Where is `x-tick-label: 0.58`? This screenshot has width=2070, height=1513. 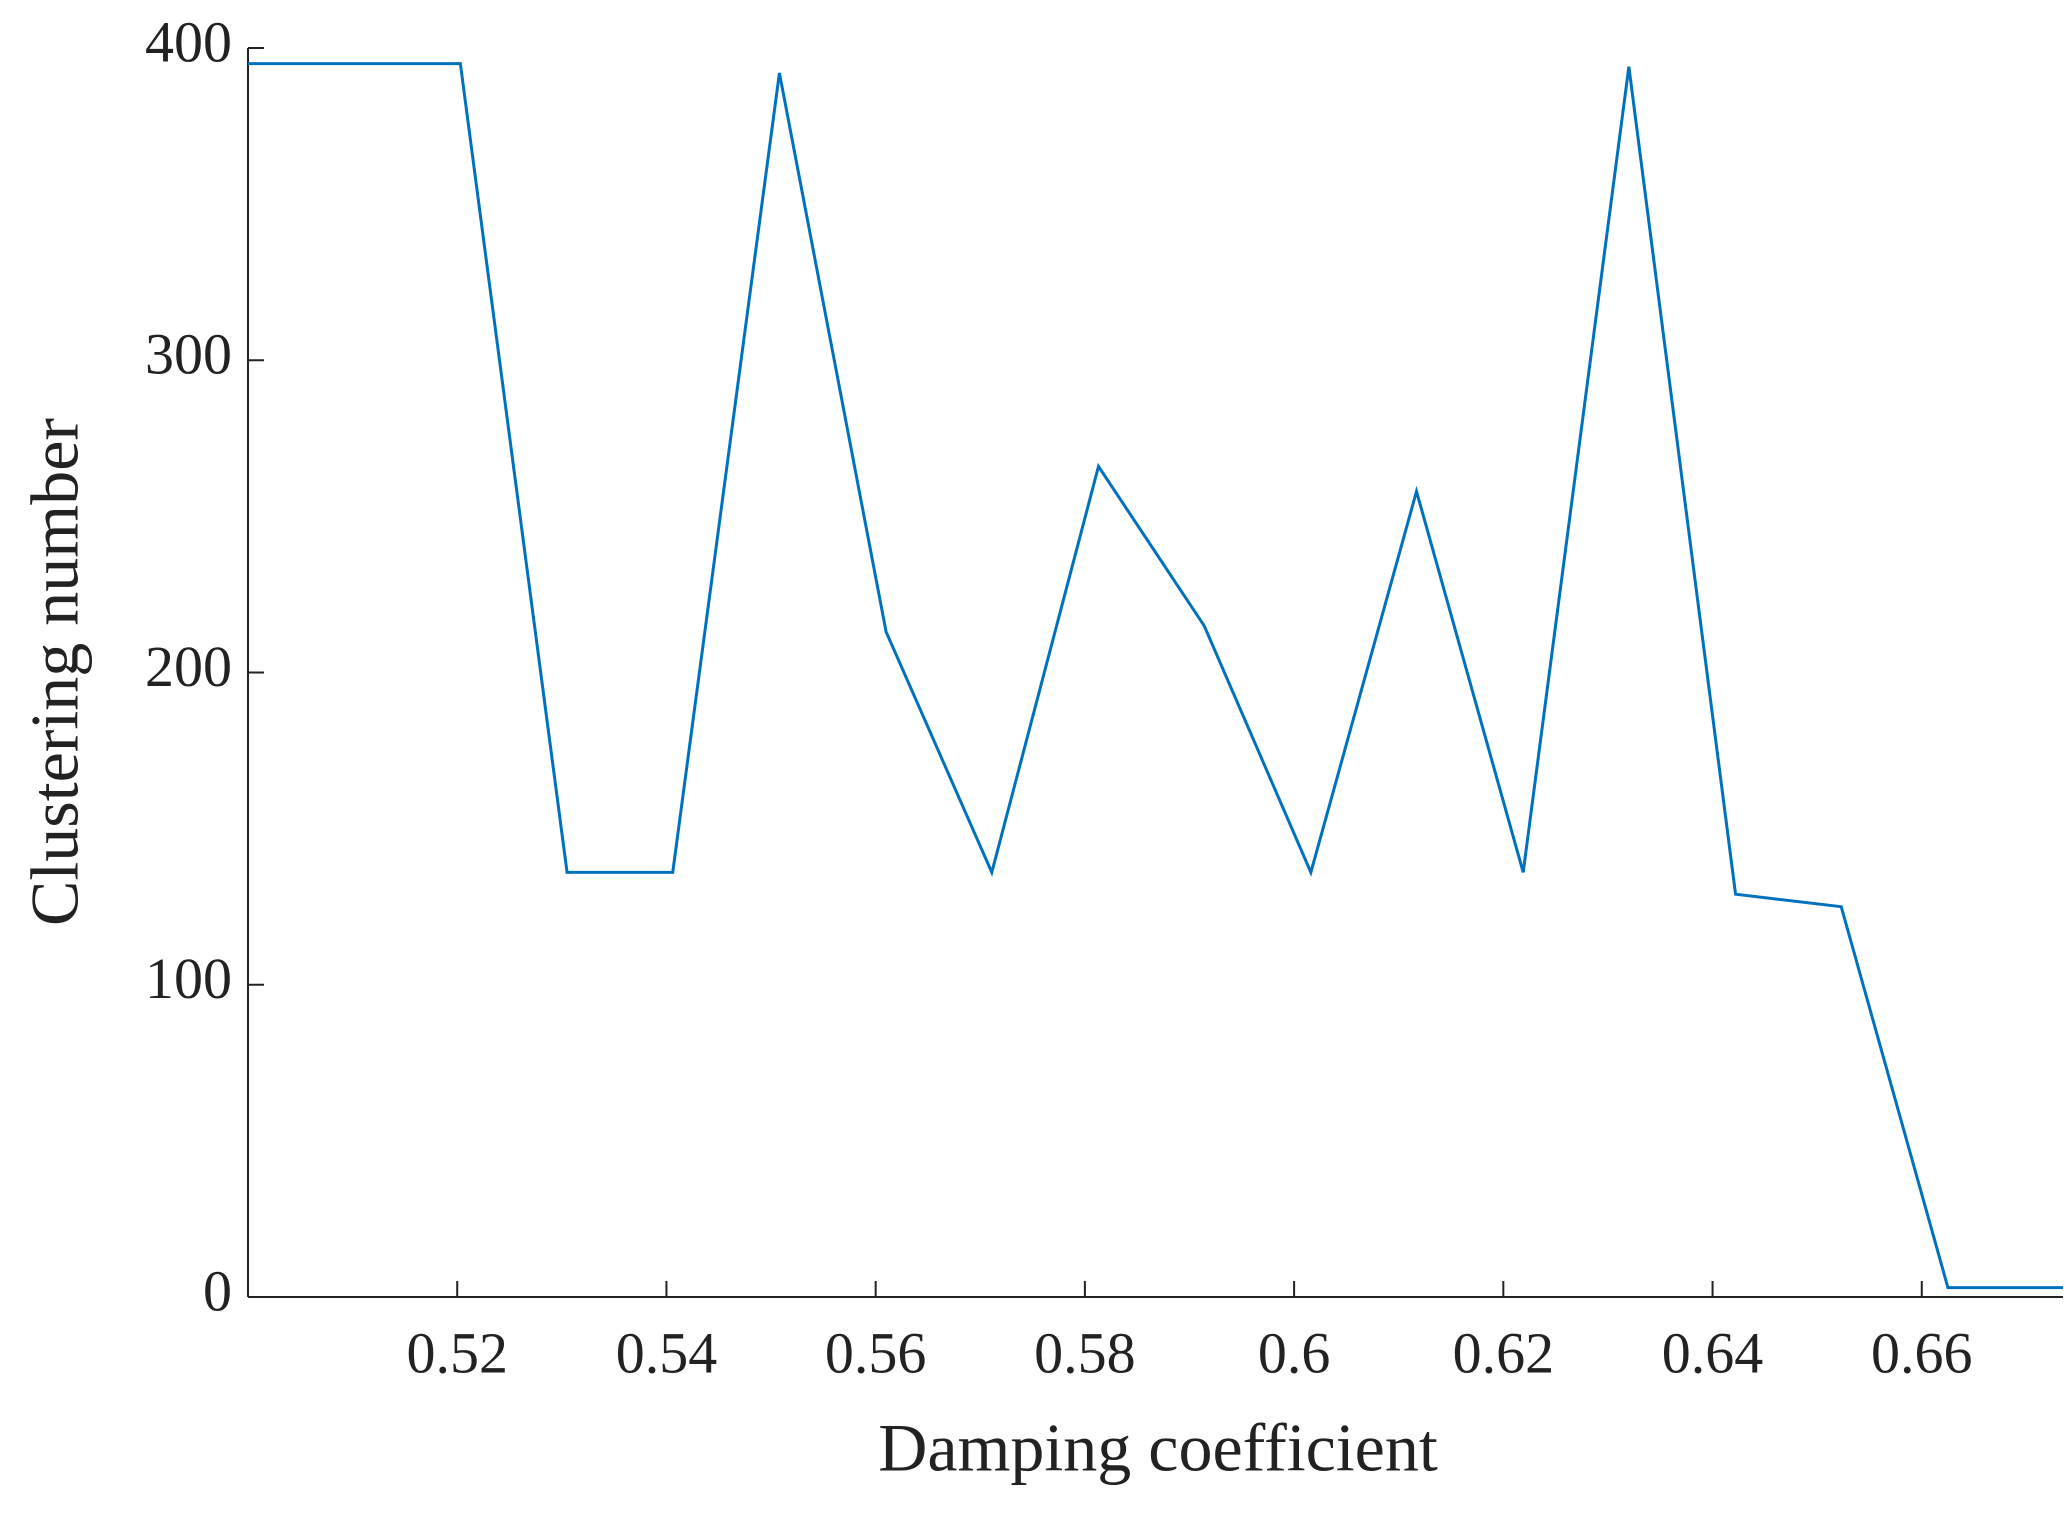 x-tick-label: 0.58 is located at coordinates (1085, 1352).